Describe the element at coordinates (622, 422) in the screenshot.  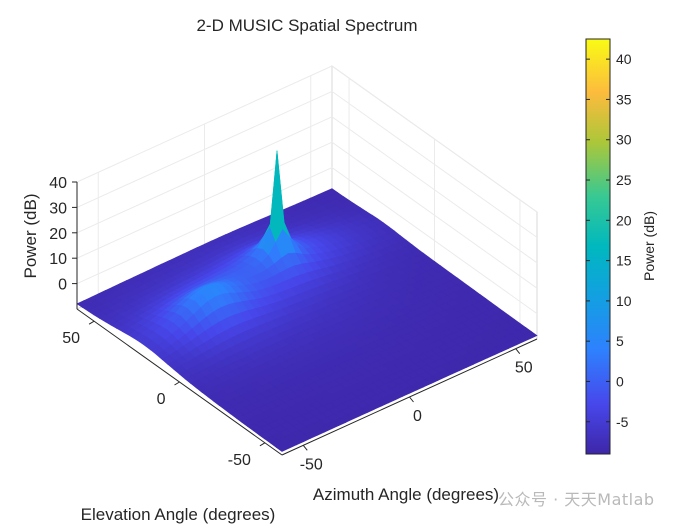
I see `colorbar-tick-label: -5` at that location.